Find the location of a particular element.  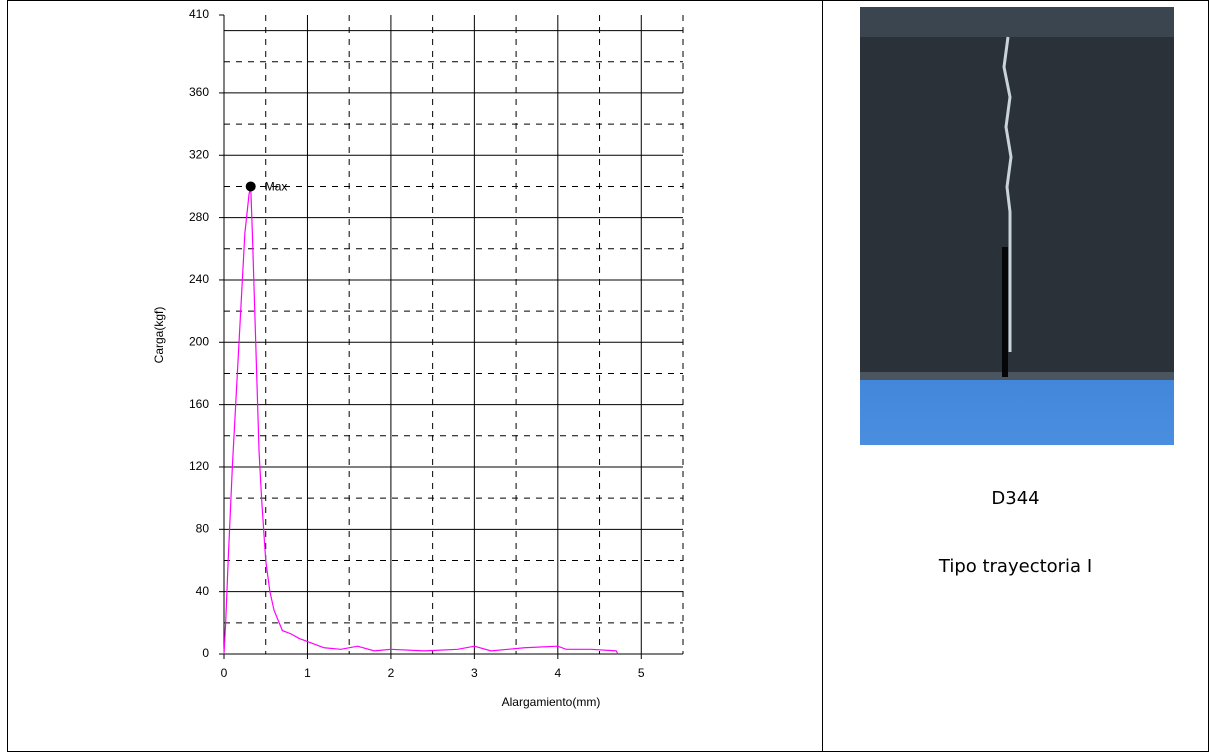

x-tick-label: 0 is located at coordinates (224, 673).